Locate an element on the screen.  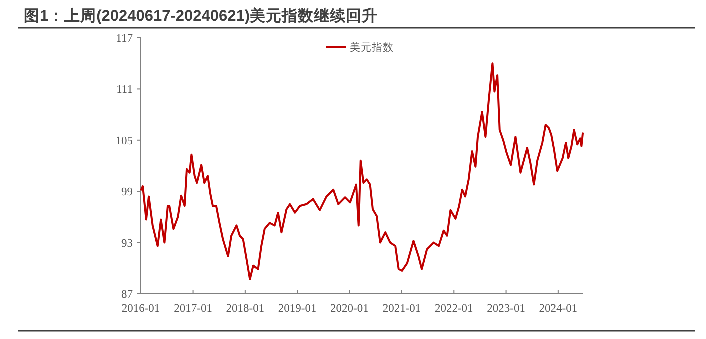
x-tick-label: 2022-01 is located at coordinates (454, 309).